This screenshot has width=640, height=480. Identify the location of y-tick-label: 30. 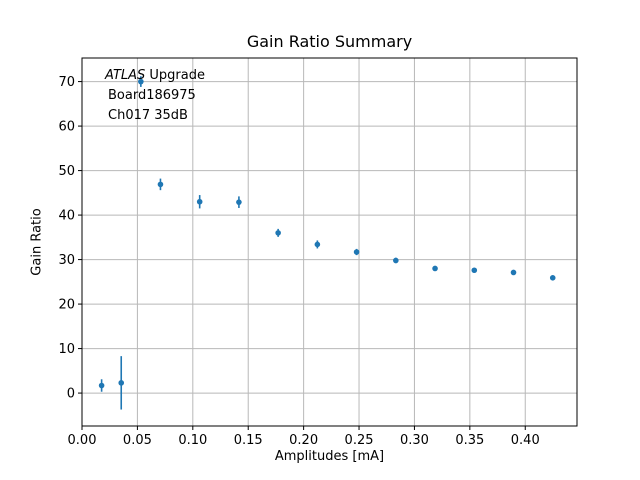
(66, 260).